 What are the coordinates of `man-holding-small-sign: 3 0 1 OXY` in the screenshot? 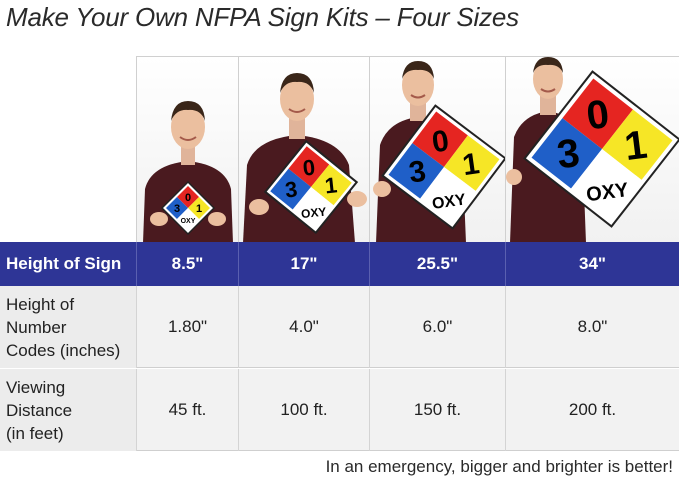 It's located at (188, 171).